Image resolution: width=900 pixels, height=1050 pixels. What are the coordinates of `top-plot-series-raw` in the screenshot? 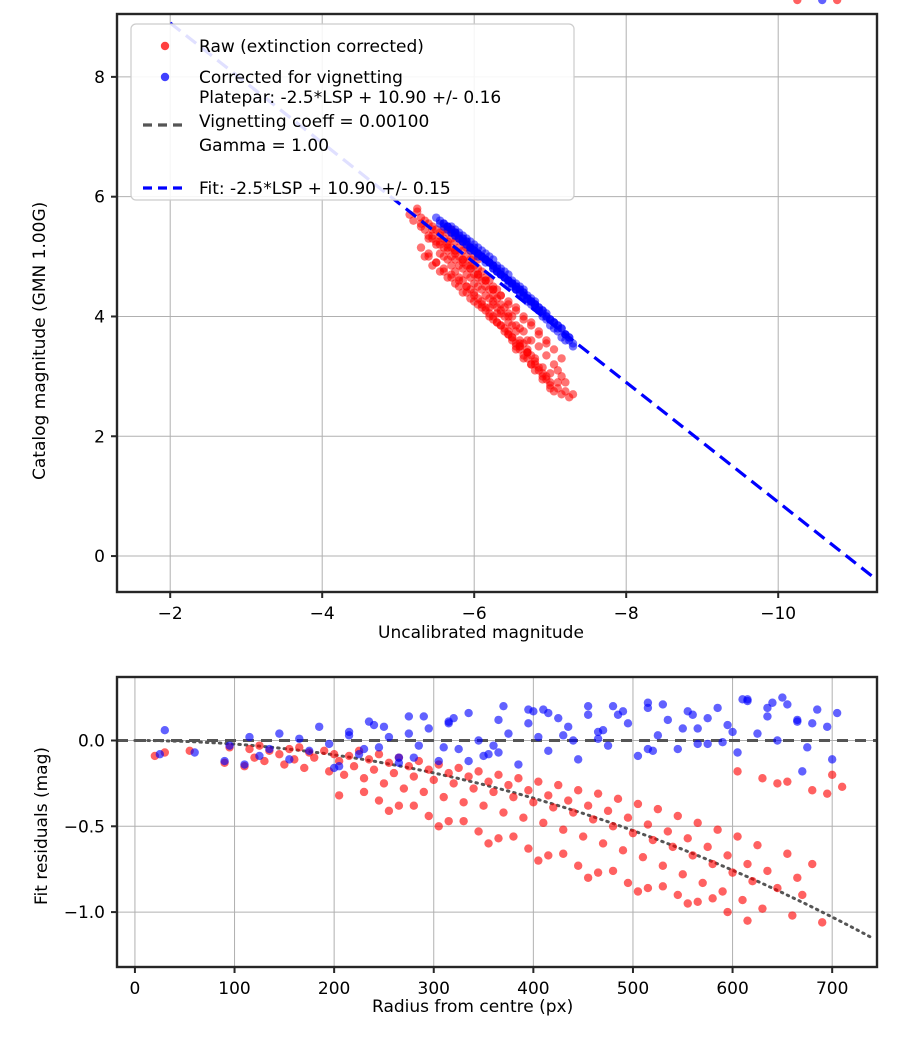 It's located at (491, 303).